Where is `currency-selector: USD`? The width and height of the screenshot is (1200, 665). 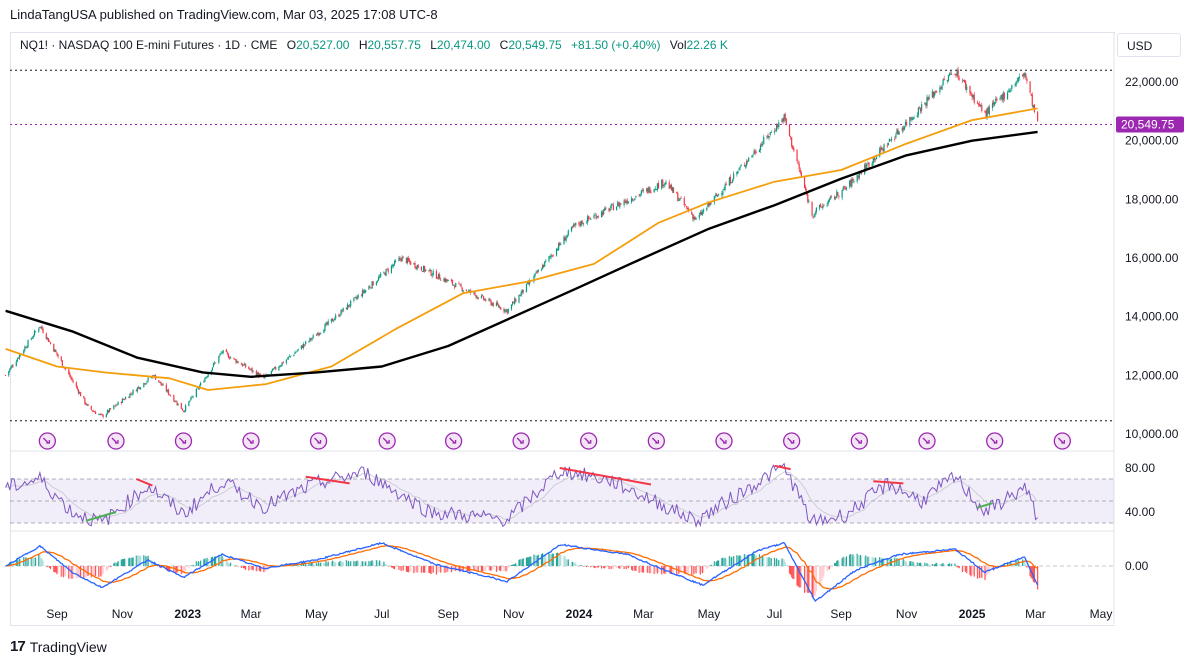
currency-selector: USD is located at coordinates (1149, 45).